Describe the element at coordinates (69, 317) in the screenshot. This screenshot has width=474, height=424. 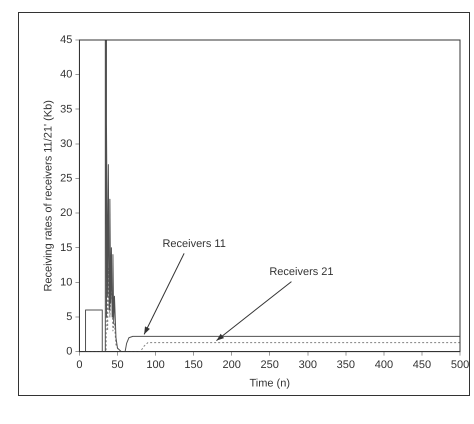
I see `y-tick-label: 5` at that location.